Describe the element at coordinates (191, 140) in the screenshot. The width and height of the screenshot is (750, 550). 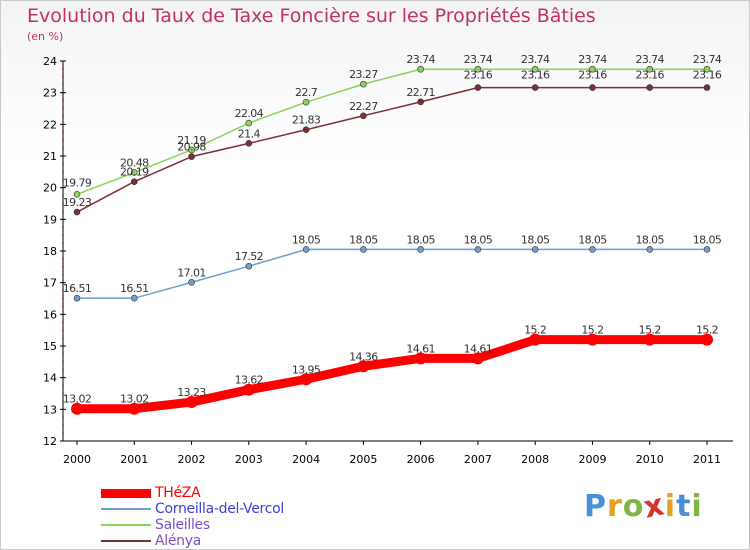
I see `data-label: 21.19` at that location.